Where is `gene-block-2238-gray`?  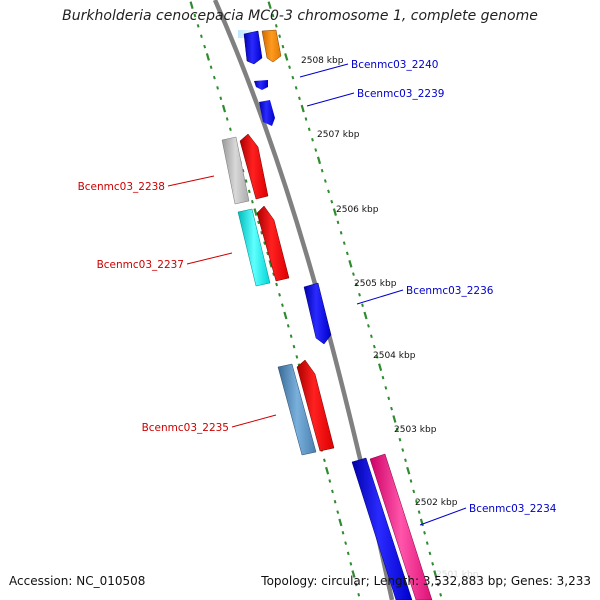
gene-block-2238-gray is located at coordinates (235, 170).